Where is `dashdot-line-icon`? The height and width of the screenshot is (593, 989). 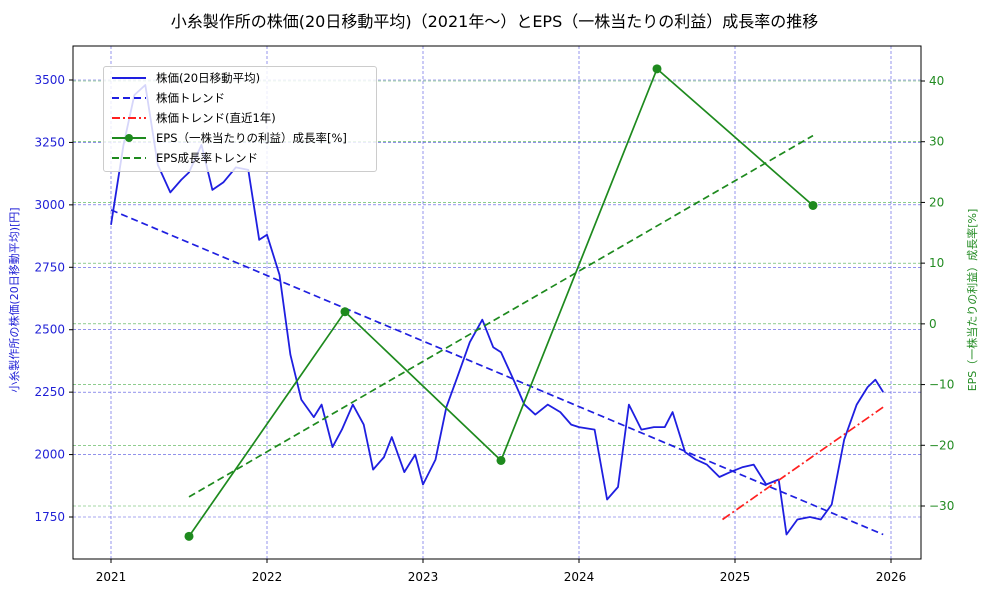
dashdot-line-icon is located at coordinates (129, 118).